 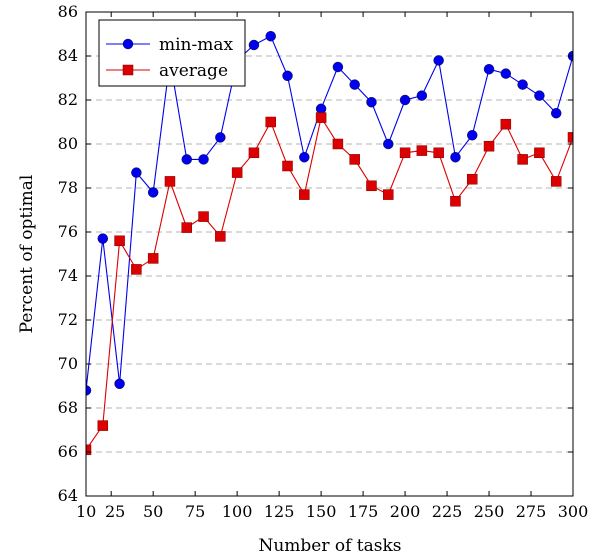 What do you see at coordinates (86, 511) in the screenshot?
I see `x-tick-label: 10` at bounding box center [86, 511].